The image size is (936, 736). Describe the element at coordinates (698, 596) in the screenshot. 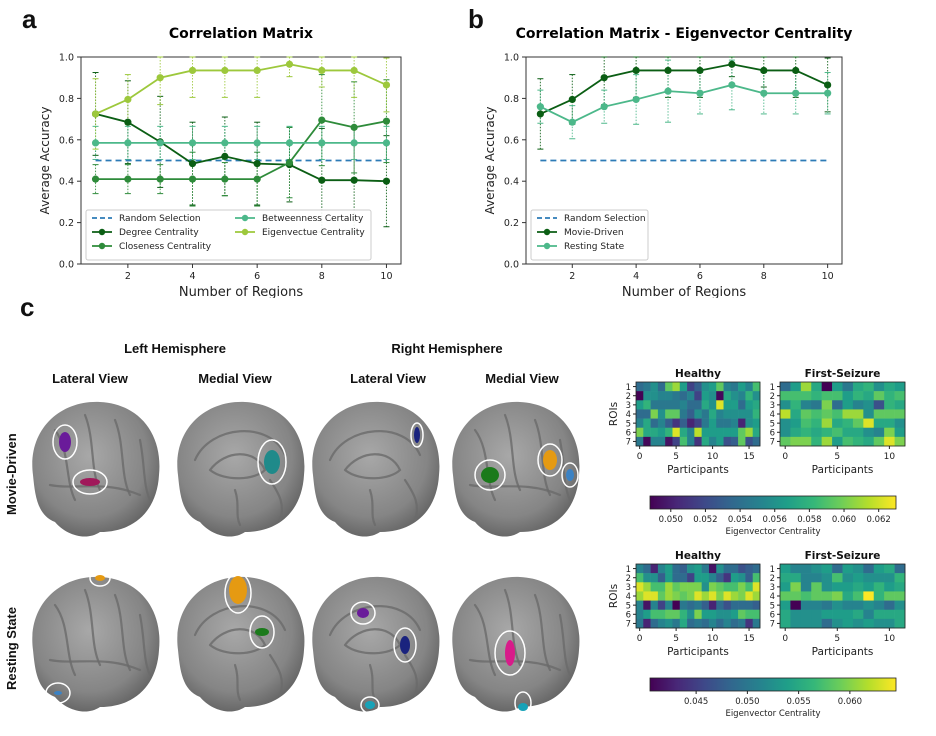

I see `heatmap-resting-state-healthy` at that location.